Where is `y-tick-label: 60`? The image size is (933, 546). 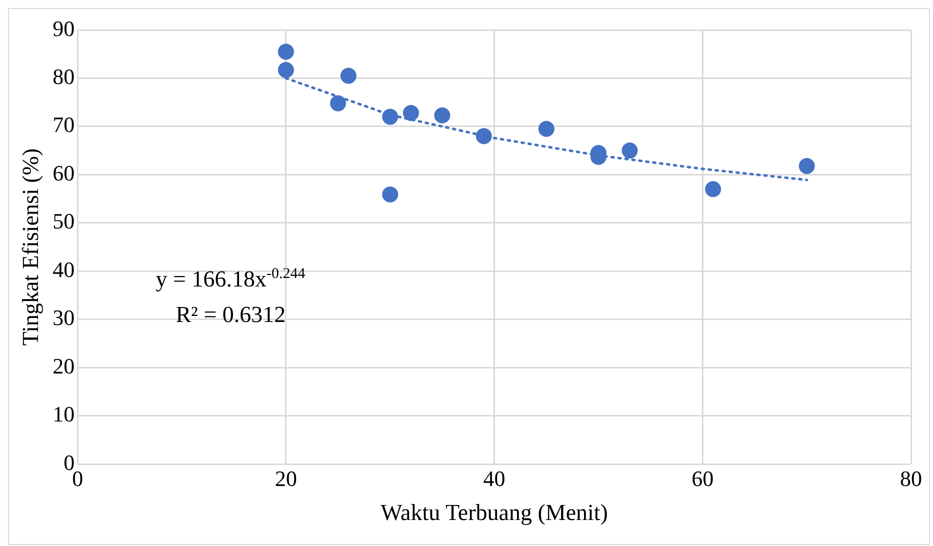 y-tick-label: 60 is located at coordinates (63, 173).